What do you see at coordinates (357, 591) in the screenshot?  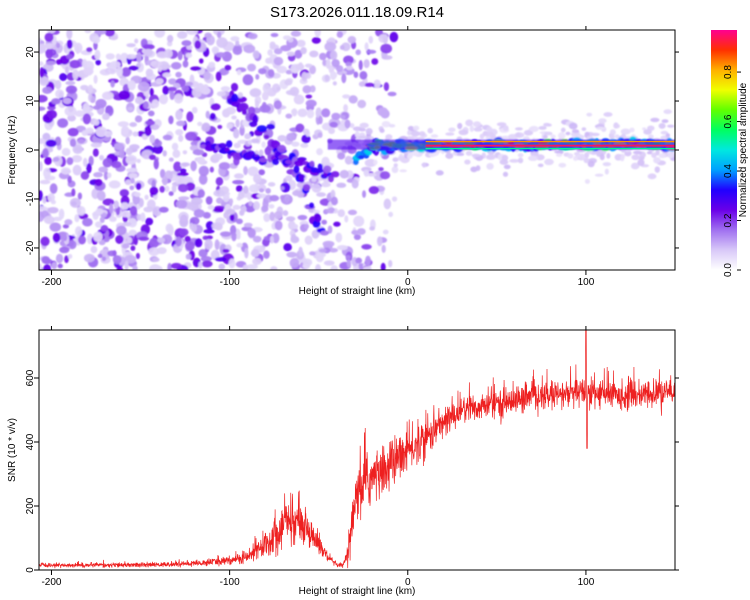 I see `snr-x-label: Height of straight line (km)` at bounding box center [357, 591].